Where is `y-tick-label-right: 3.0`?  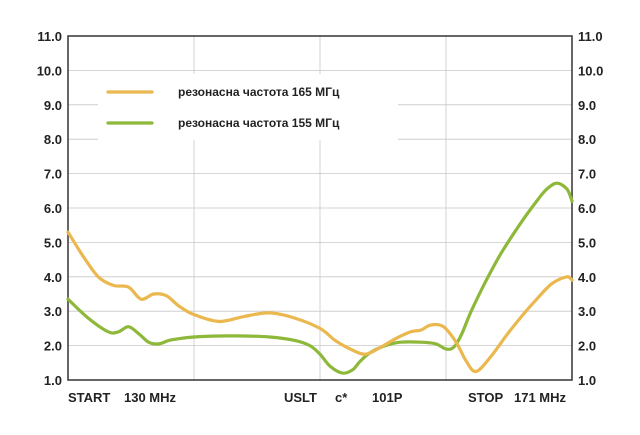
y-tick-label-right: 3.0 is located at coordinates (587, 311).